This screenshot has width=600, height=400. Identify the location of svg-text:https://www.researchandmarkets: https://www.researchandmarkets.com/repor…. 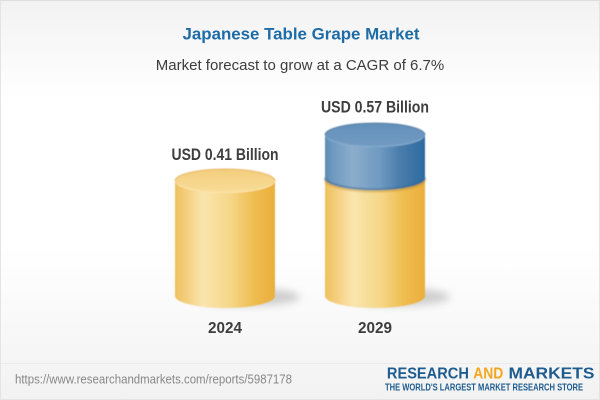
(153, 379).